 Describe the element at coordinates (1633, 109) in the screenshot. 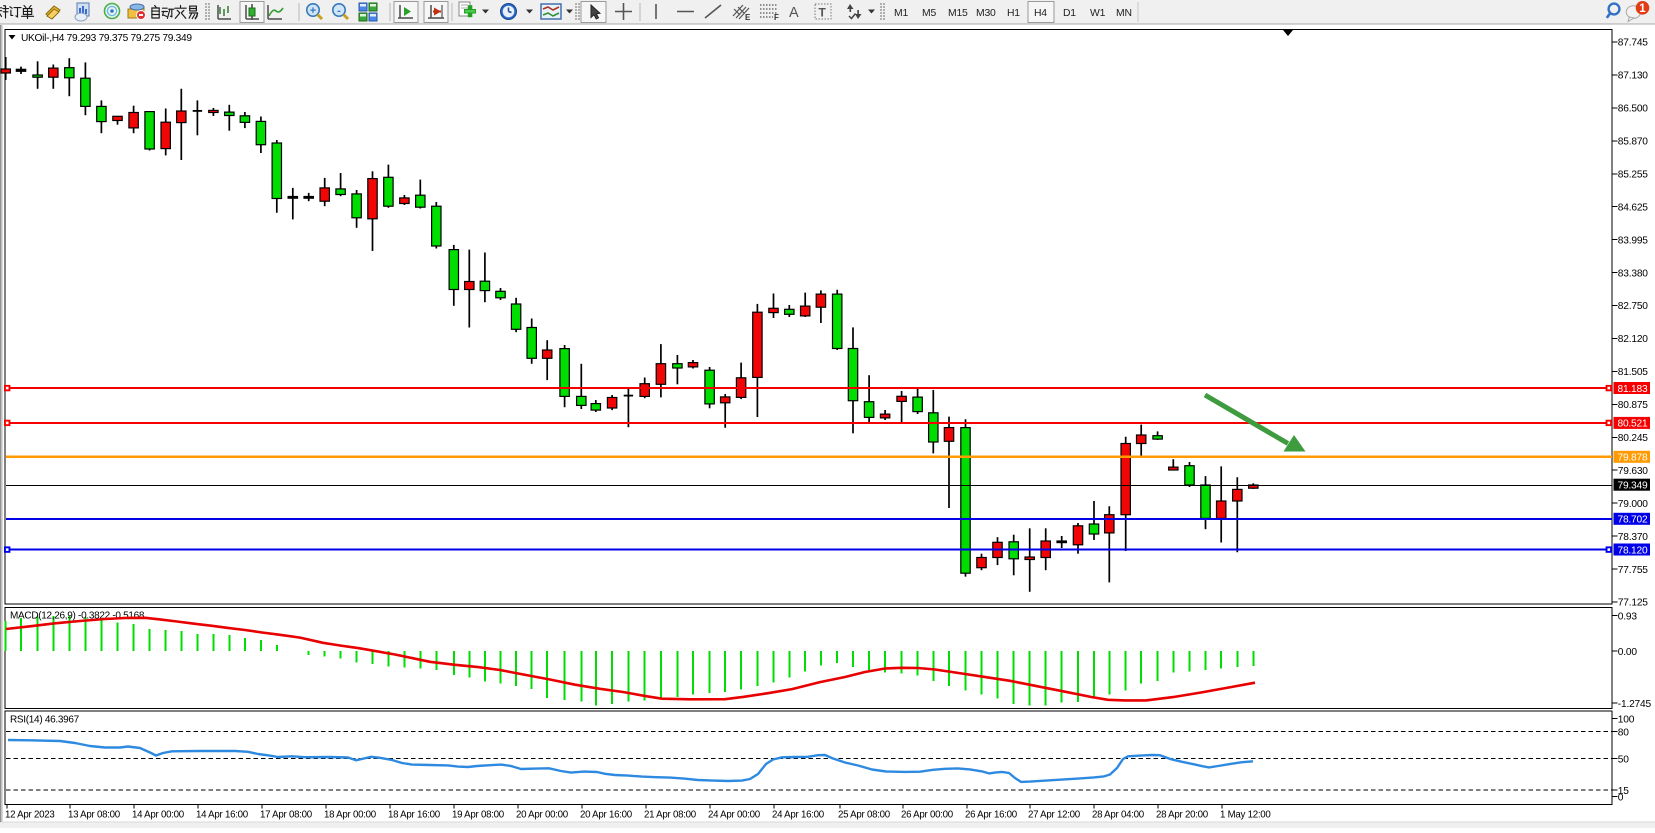

I see `svg-text: 86.500` at that location.